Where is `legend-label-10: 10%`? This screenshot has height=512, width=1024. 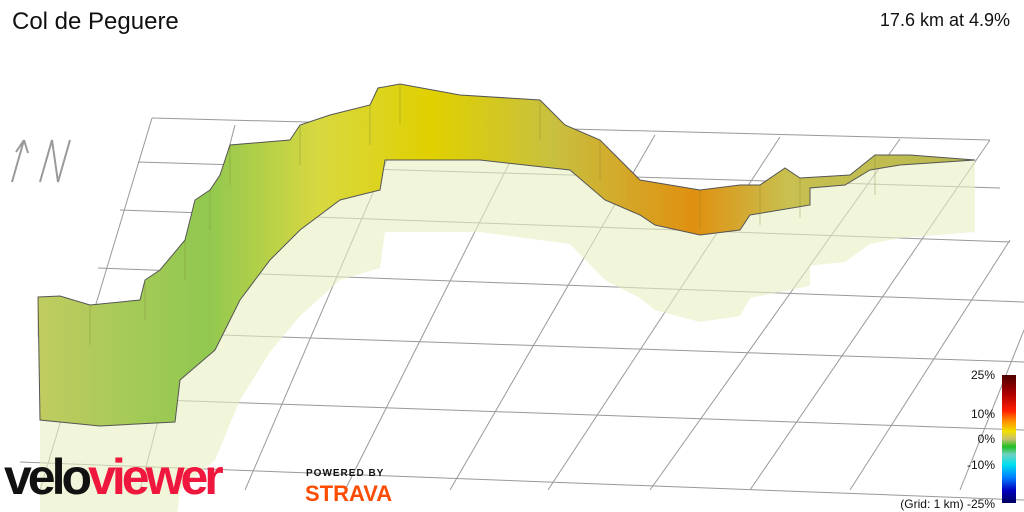 legend-label-10: 10% is located at coordinates (982, 414).